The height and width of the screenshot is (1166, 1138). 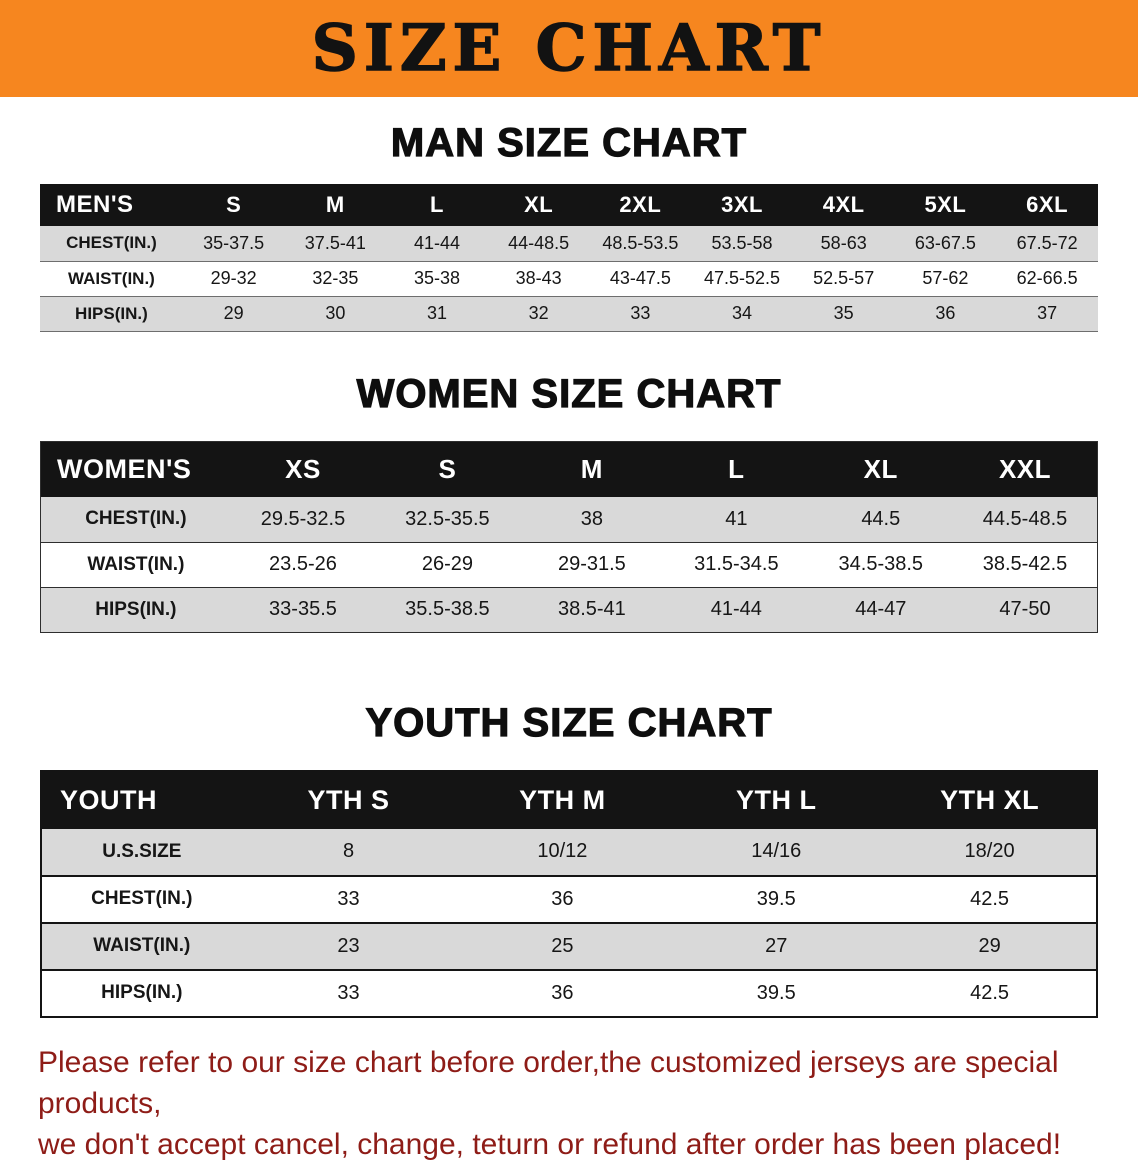 I want to click on column-header: M, so click(x=335, y=205).